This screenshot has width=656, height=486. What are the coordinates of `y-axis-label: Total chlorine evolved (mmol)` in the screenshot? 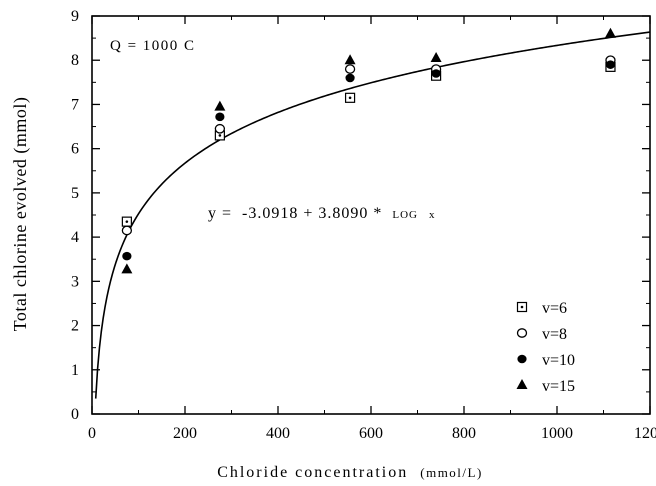 It's located at (20, 214).